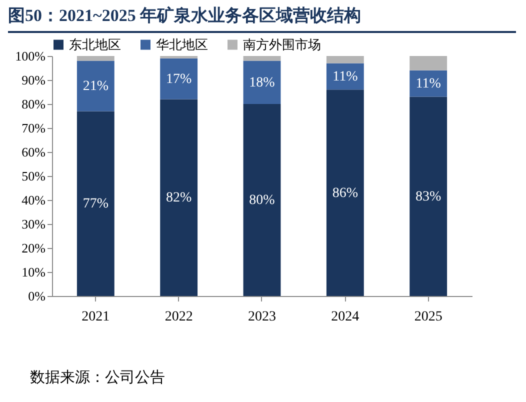 This screenshot has width=526, height=402. What do you see at coordinates (30, 56) in the screenshot?
I see `y-tick-label: 100%` at bounding box center [30, 56].